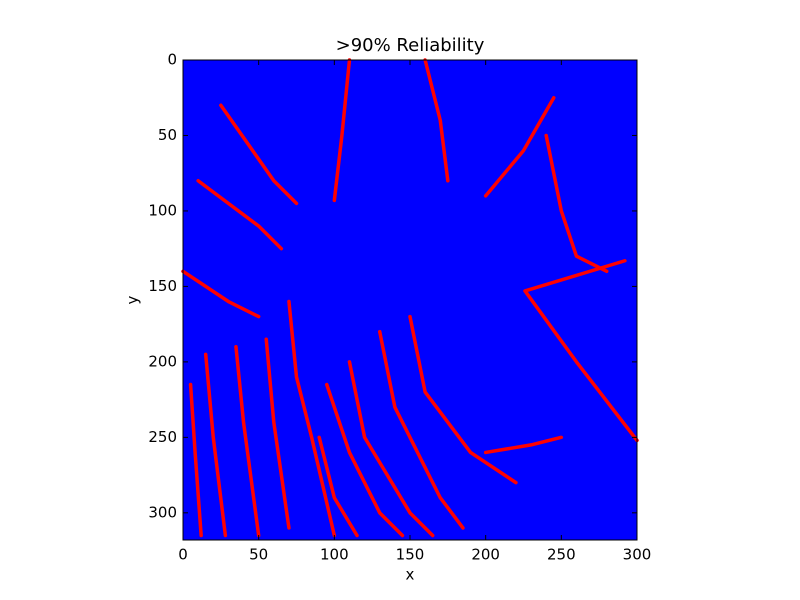 The image size is (800, 600). I want to click on y-tick-label: 100, so click(162, 210).